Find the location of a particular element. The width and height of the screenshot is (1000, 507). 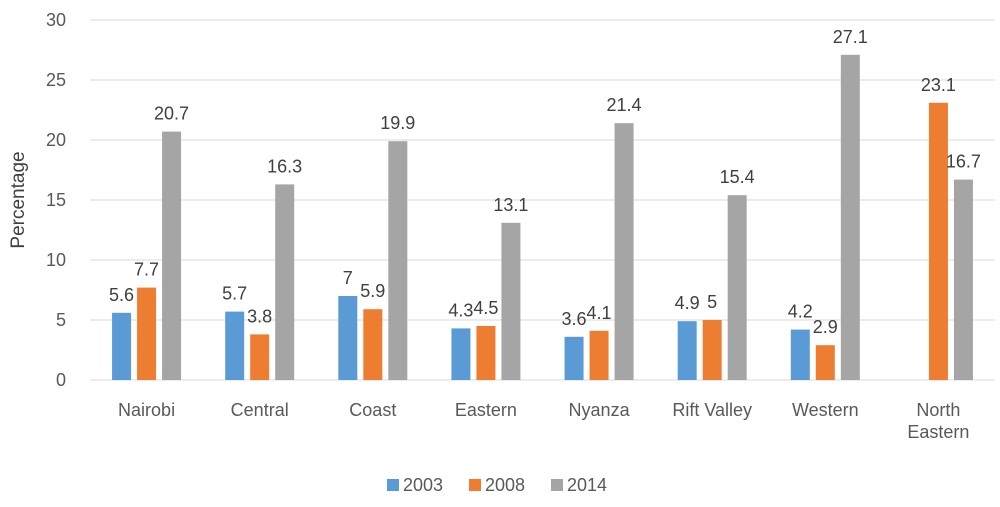

y-tick-label: 20 is located at coordinates (56, 140).